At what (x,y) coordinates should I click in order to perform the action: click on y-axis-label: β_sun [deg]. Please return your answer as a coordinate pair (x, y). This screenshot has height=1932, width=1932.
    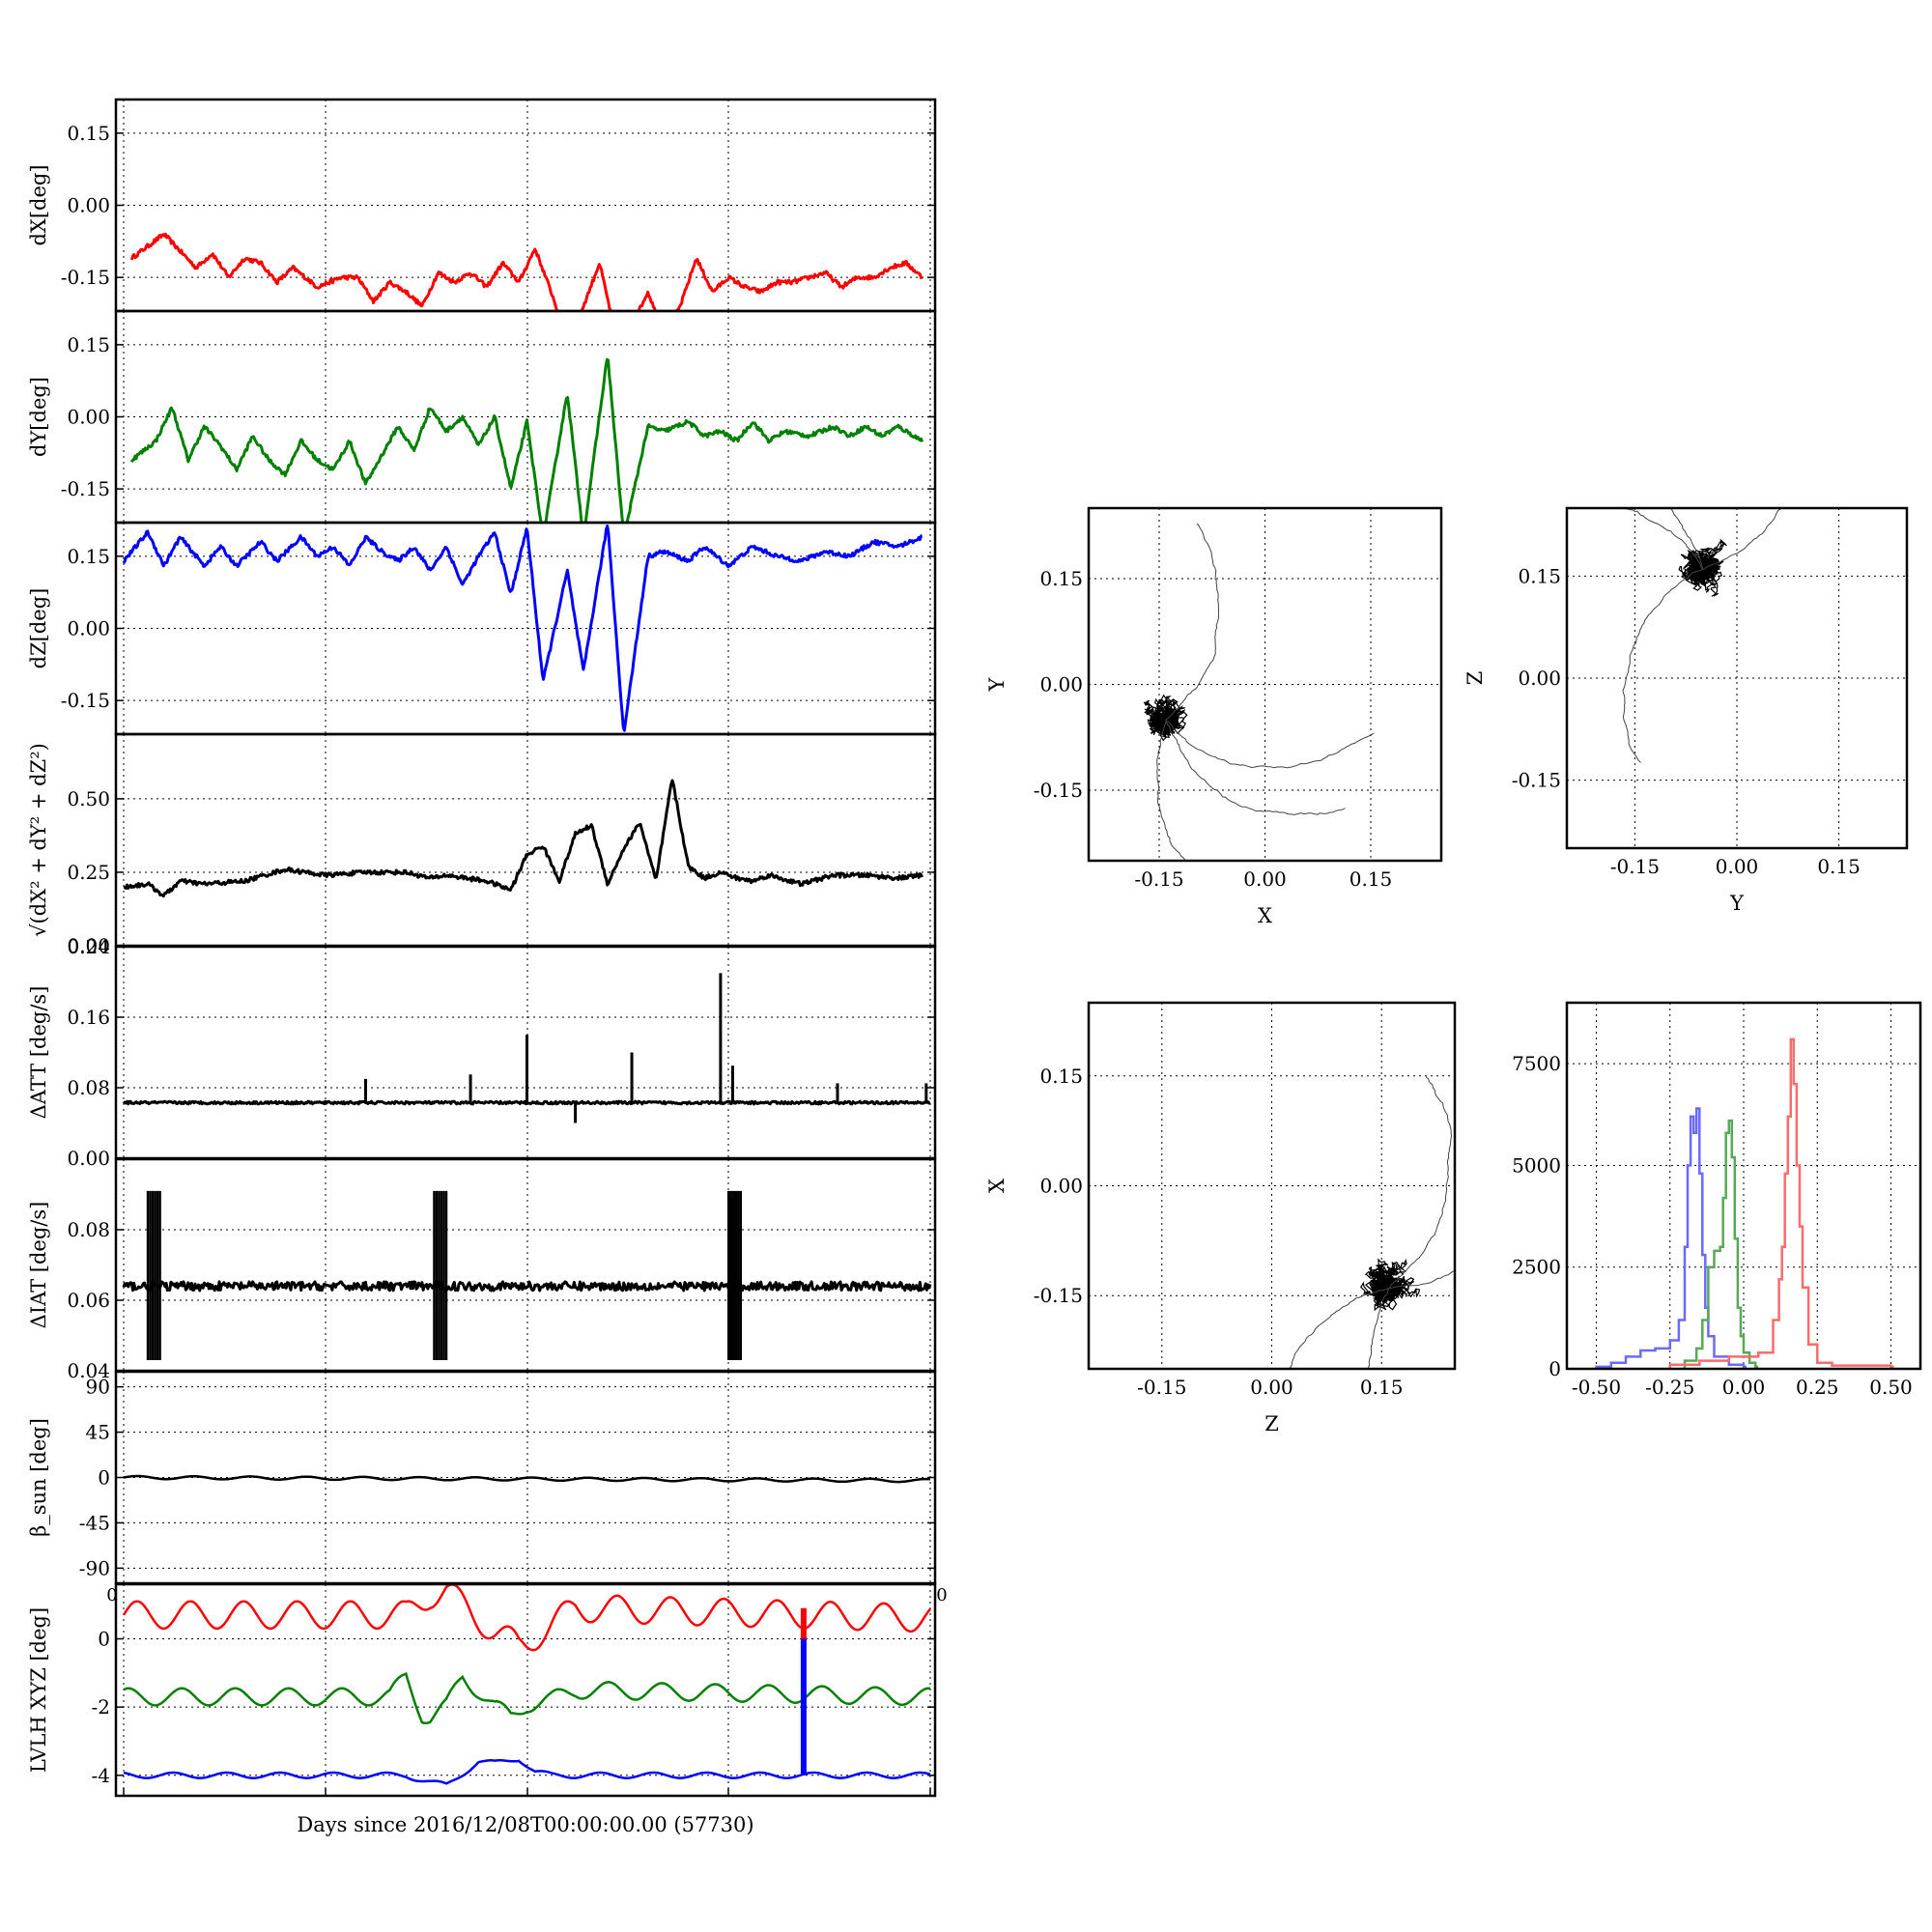
    Looking at the image, I should click on (38, 1477).